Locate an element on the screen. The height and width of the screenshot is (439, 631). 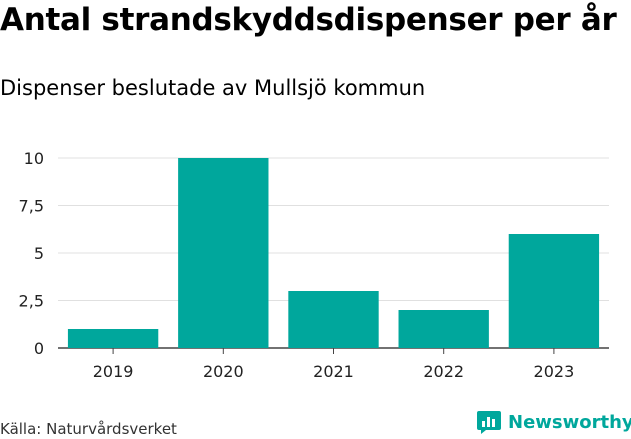
newsworthy-logo-icon is located at coordinates (489, 422).